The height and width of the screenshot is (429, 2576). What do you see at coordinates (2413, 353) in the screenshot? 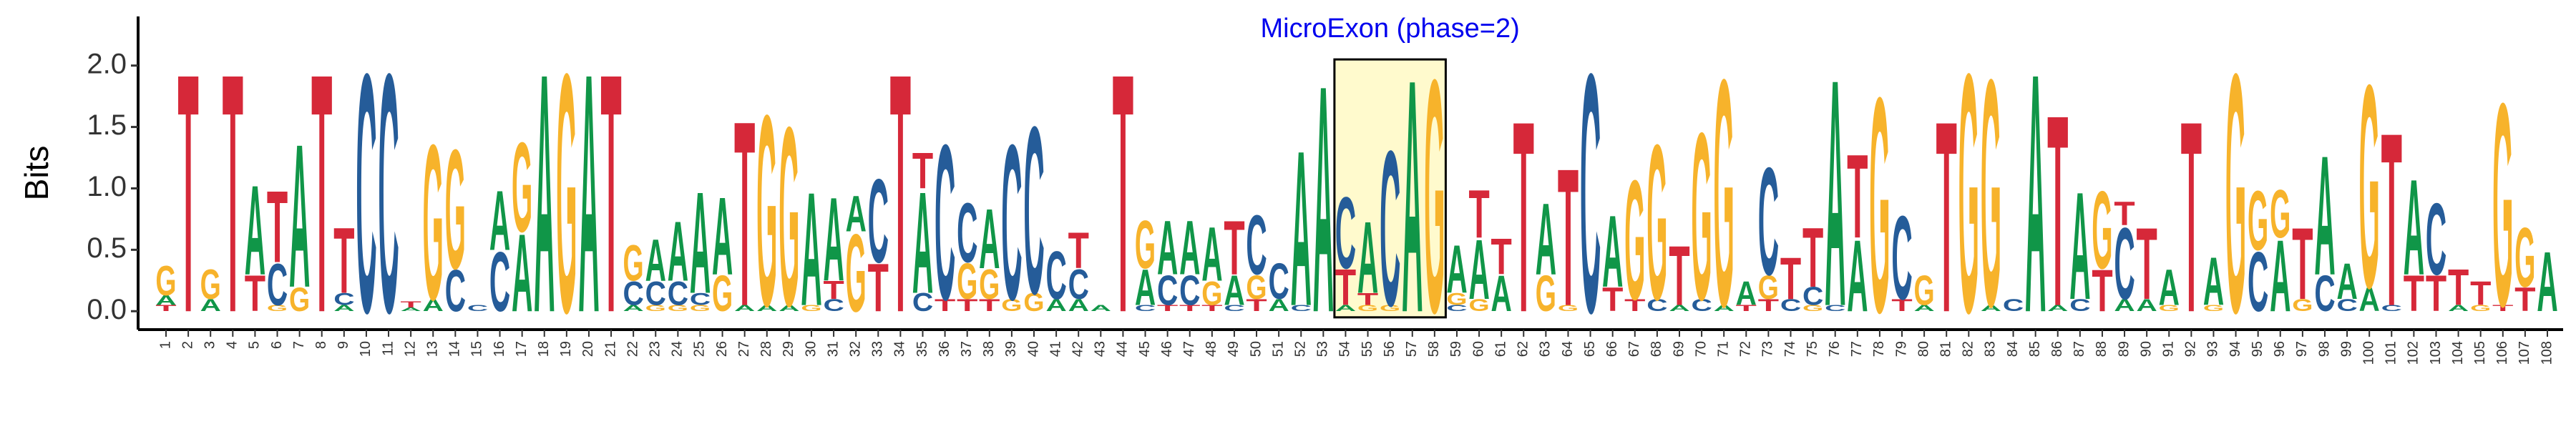
I see `x-tick-label: 102` at bounding box center [2413, 353].